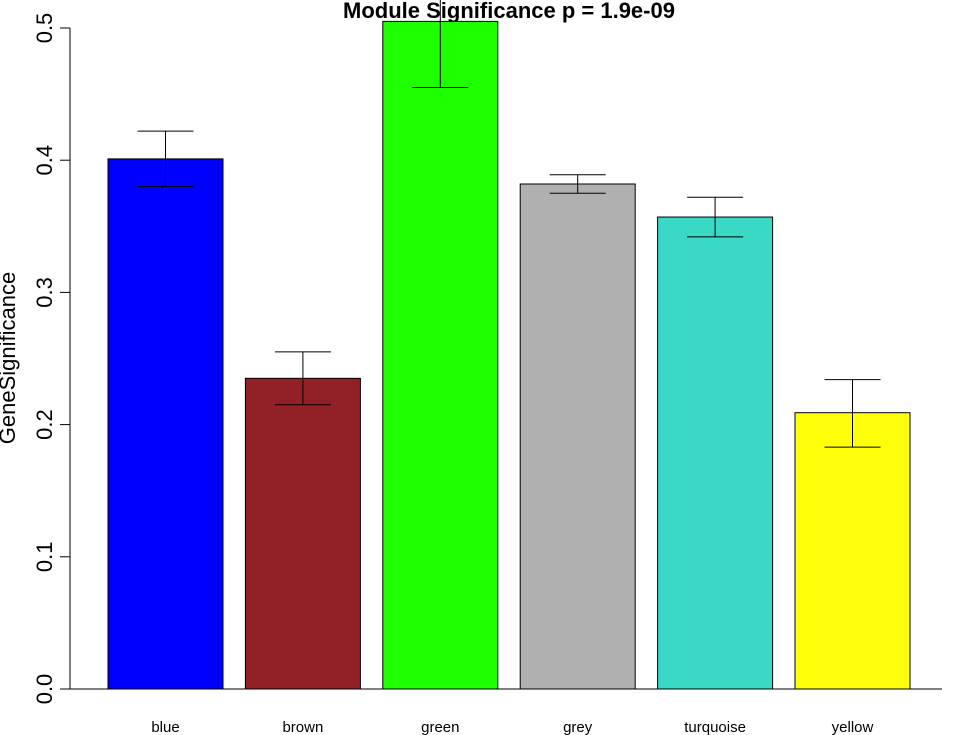 Image resolution: width=961 pixels, height=735 pixels. Describe the element at coordinates (440, 354) in the screenshot. I see `bar-green` at that location.